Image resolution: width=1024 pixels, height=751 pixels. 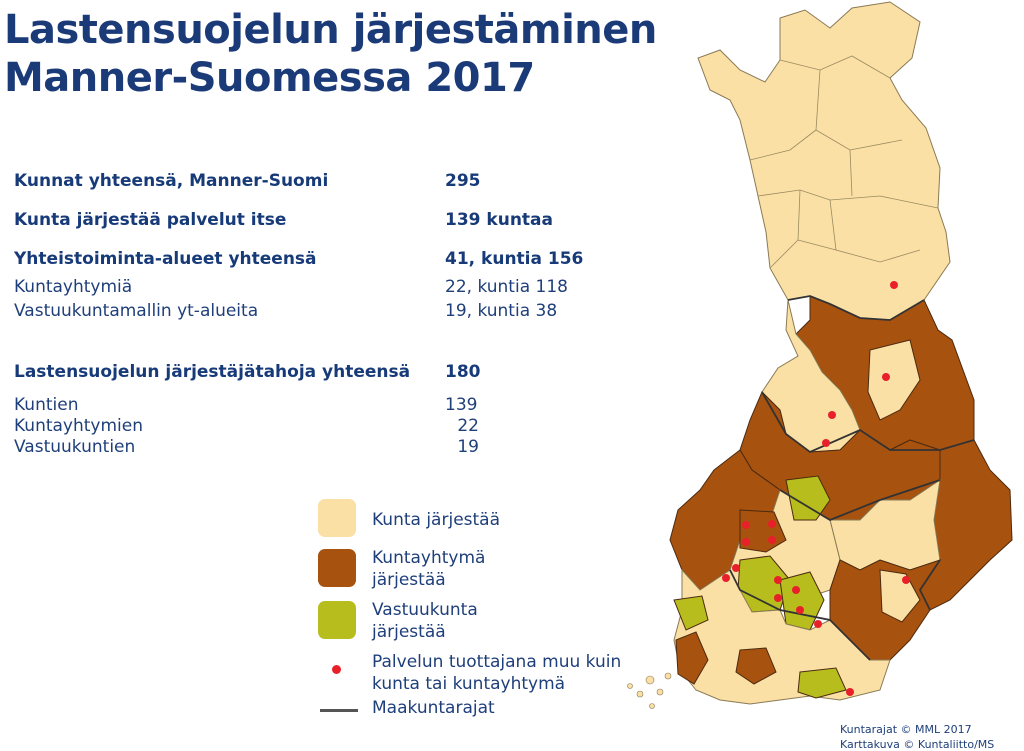 I want to click on legend-marker-icon, so click(x=336, y=669).